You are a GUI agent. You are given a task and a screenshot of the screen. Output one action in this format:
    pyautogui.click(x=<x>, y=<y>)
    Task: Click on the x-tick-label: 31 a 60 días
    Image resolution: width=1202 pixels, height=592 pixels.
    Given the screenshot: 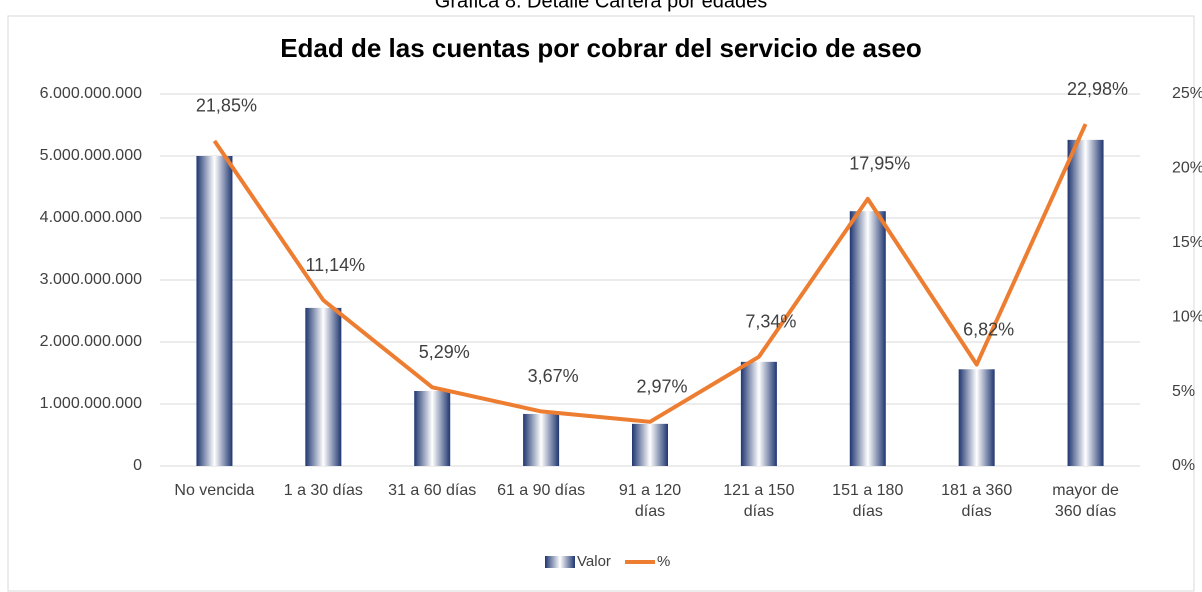 What is the action you would take?
    pyautogui.click(x=432, y=490)
    